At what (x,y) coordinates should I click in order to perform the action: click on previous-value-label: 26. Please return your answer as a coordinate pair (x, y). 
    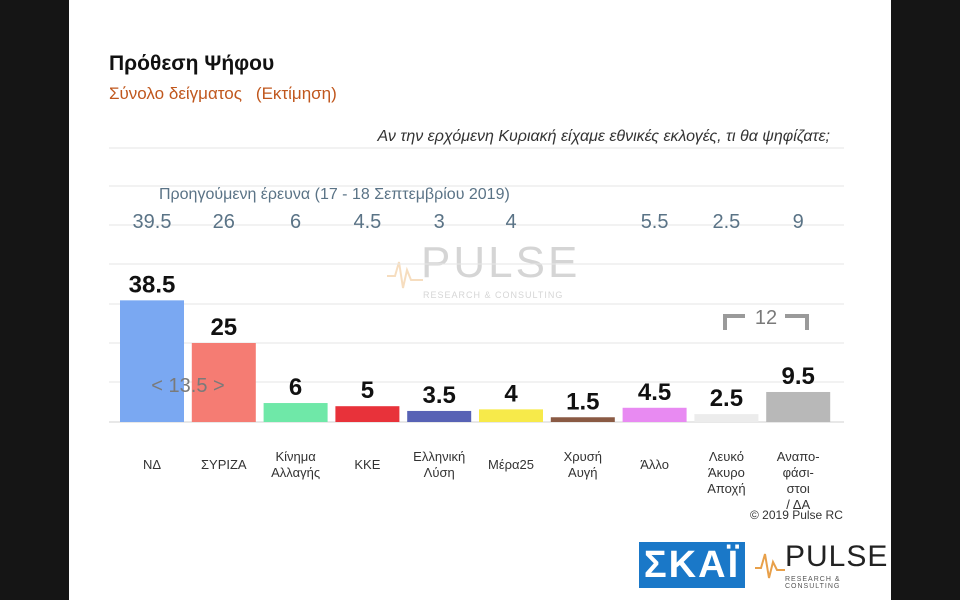
    Looking at the image, I should click on (224, 222).